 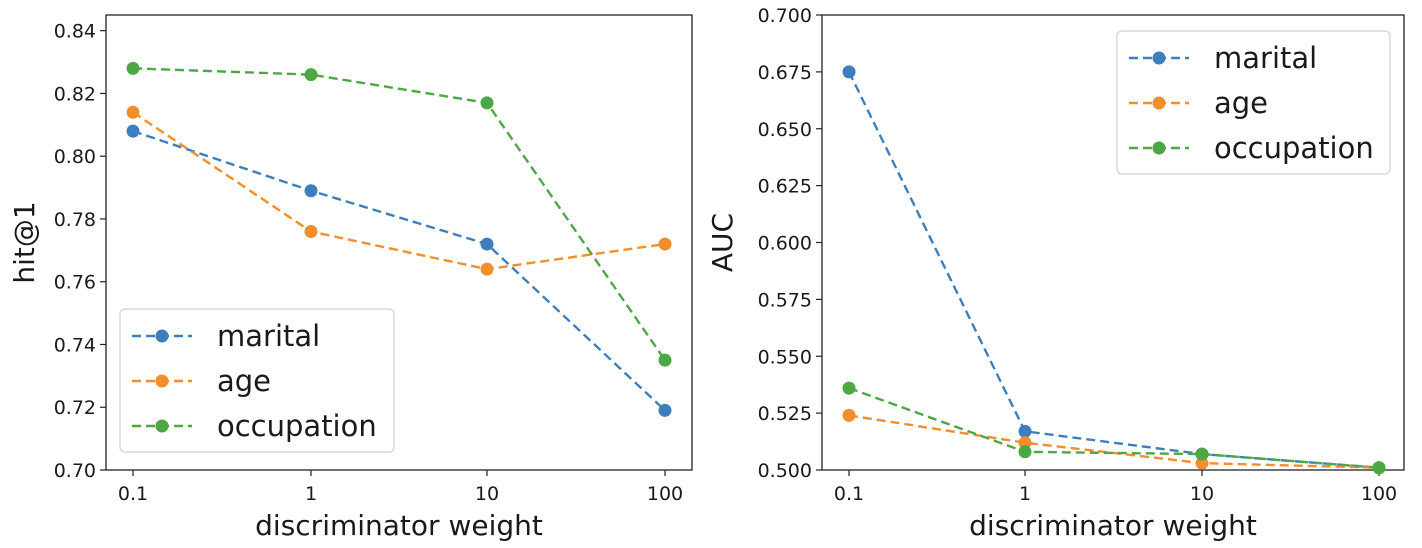 What do you see at coordinates (722, 242) in the screenshot?
I see `y-axis-label: AUC` at bounding box center [722, 242].